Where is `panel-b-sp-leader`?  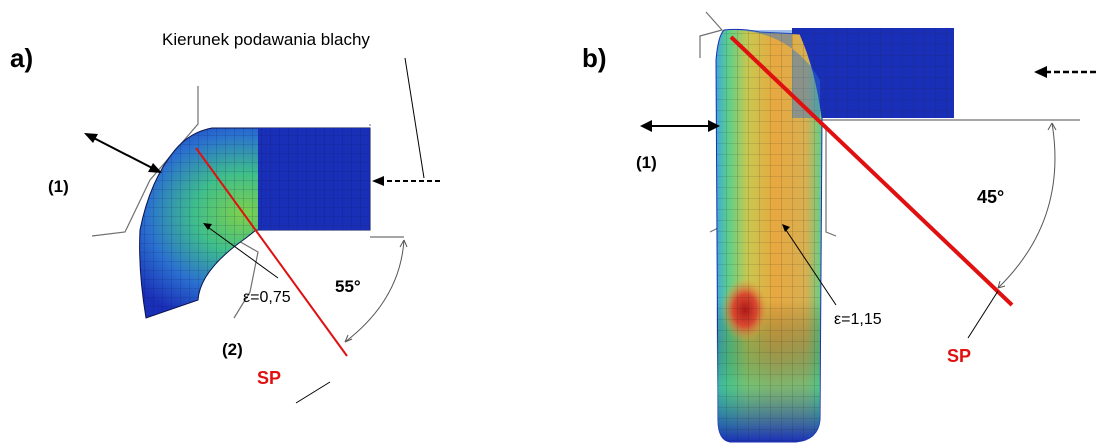 panel-b-sp-leader is located at coordinates (983, 314).